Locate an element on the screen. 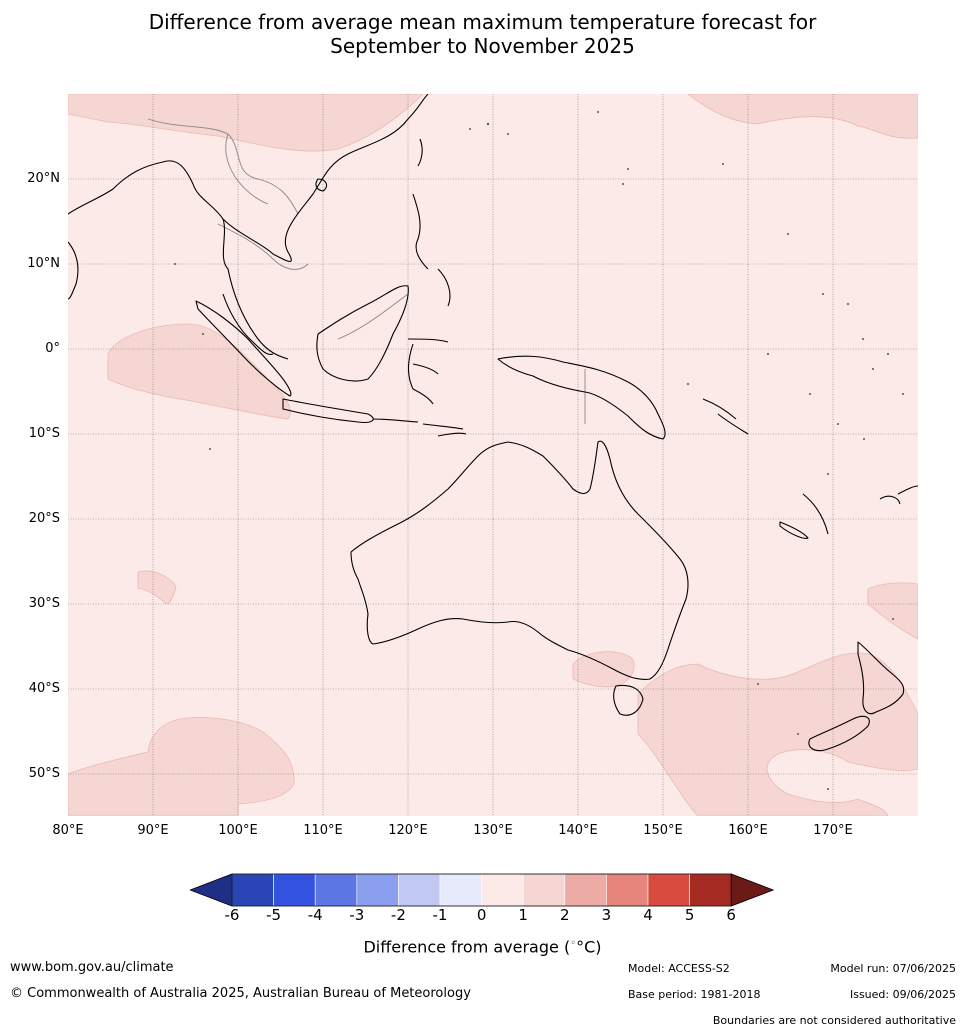 The height and width of the screenshot is (1035, 965). country-borders is located at coordinates (366, 271).